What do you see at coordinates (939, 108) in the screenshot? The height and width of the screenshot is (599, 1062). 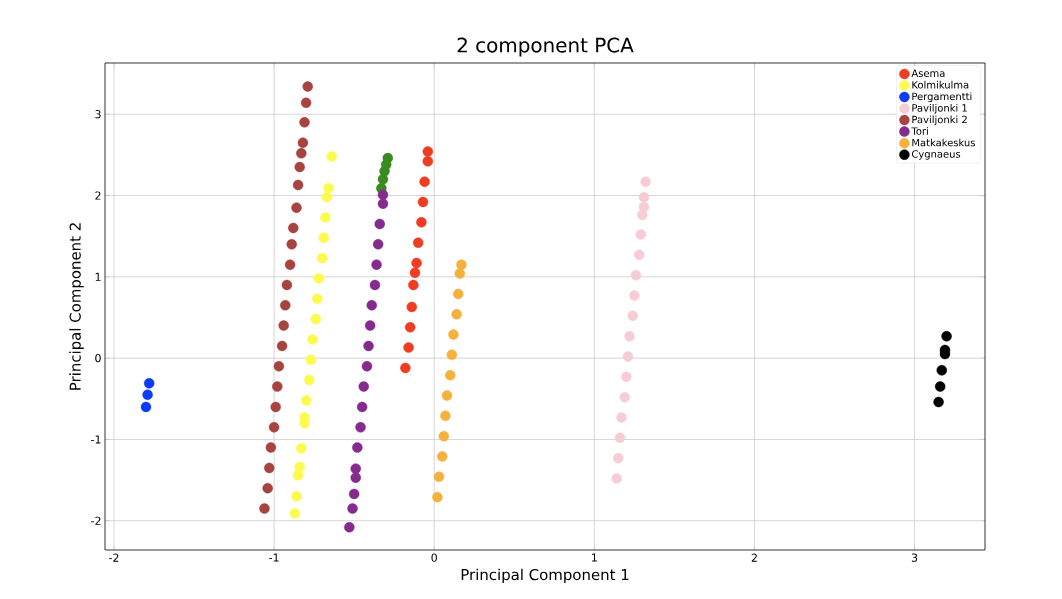 I see `legend-label: Paviljonki 1` at bounding box center [939, 108].